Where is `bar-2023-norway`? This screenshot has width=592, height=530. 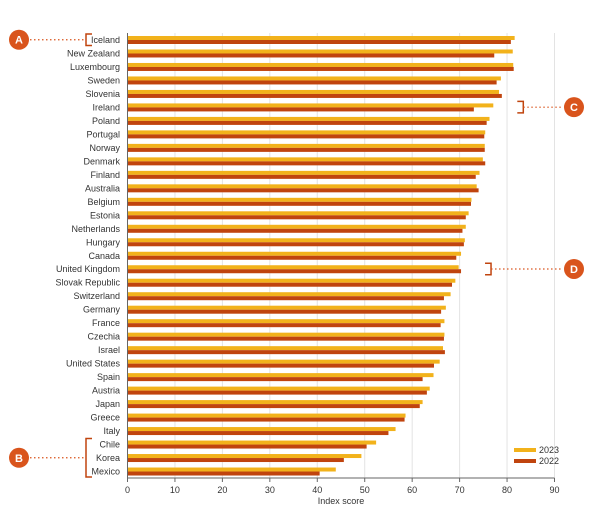
bar-2023-norway is located at coordinates (306, 145).